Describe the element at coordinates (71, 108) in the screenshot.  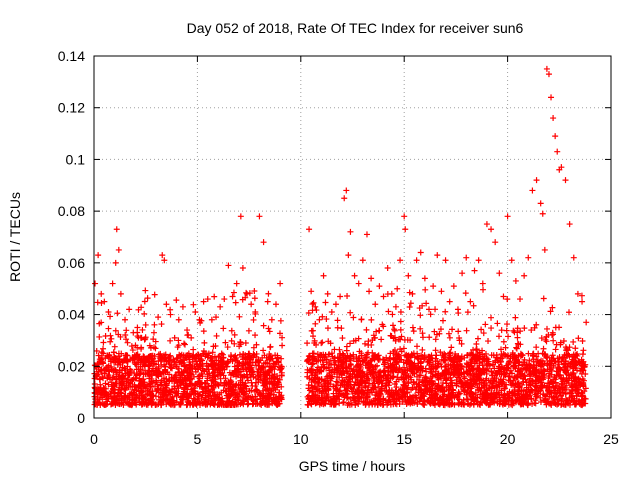
I see `y-tick-label: 0.12` at that location.